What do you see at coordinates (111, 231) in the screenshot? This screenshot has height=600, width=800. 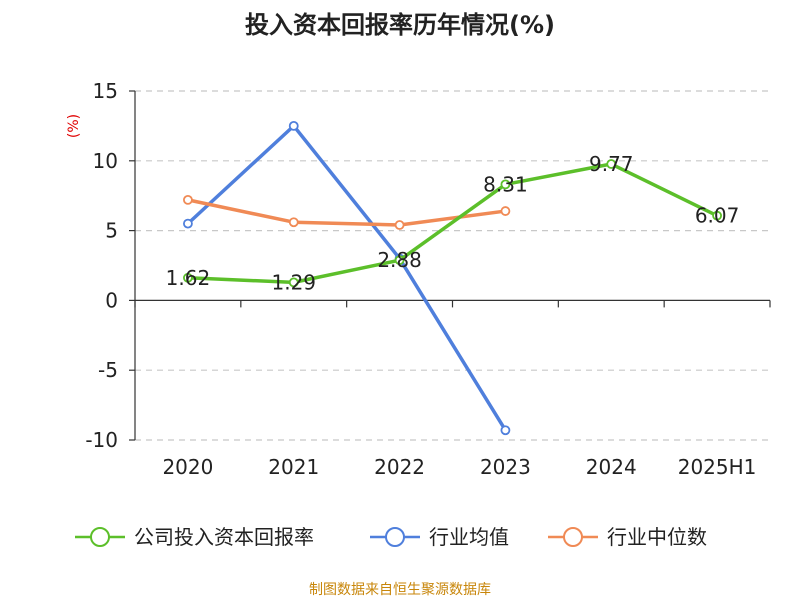 I see `y-tick-label: 5` at bounding box center [111, 231].